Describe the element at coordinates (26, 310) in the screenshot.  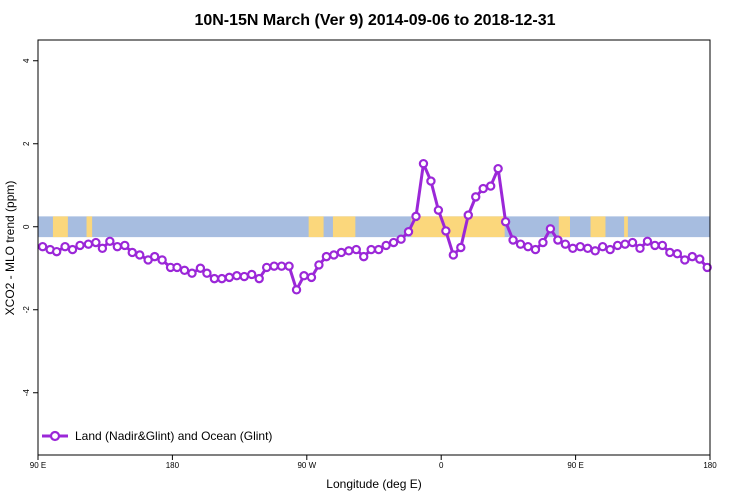
I see `y-tick-label: -2` at that location.